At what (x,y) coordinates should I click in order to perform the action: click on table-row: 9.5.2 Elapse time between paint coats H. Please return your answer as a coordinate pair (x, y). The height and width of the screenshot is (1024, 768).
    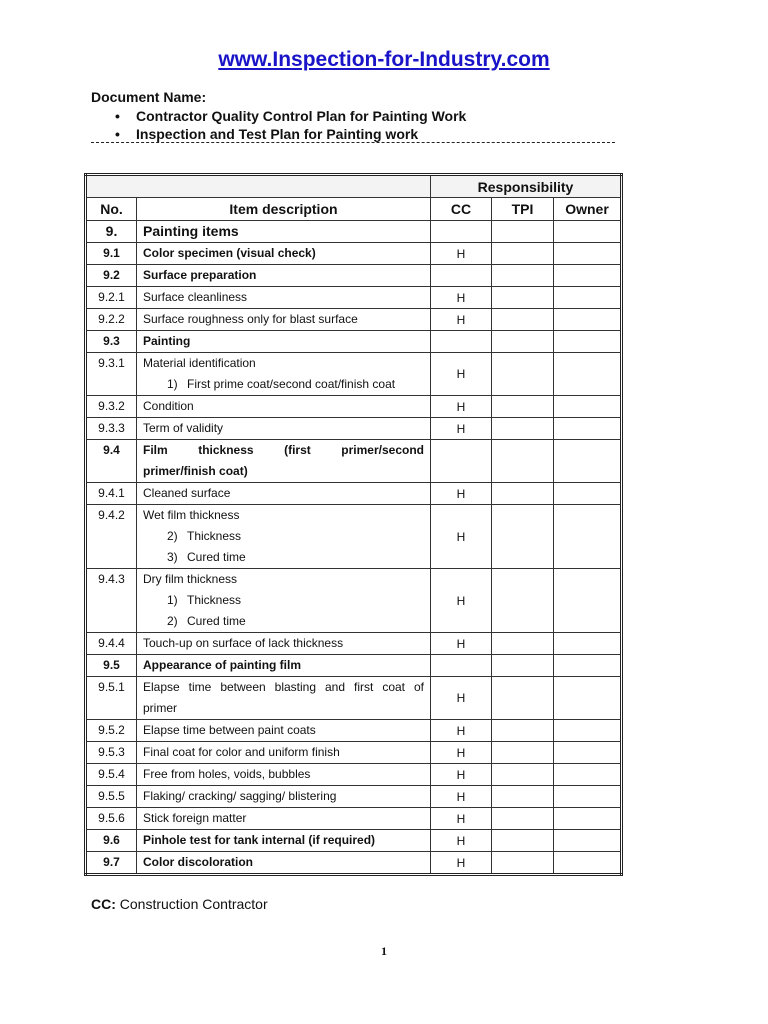
    Looking at the image, I should click on (353, 730).